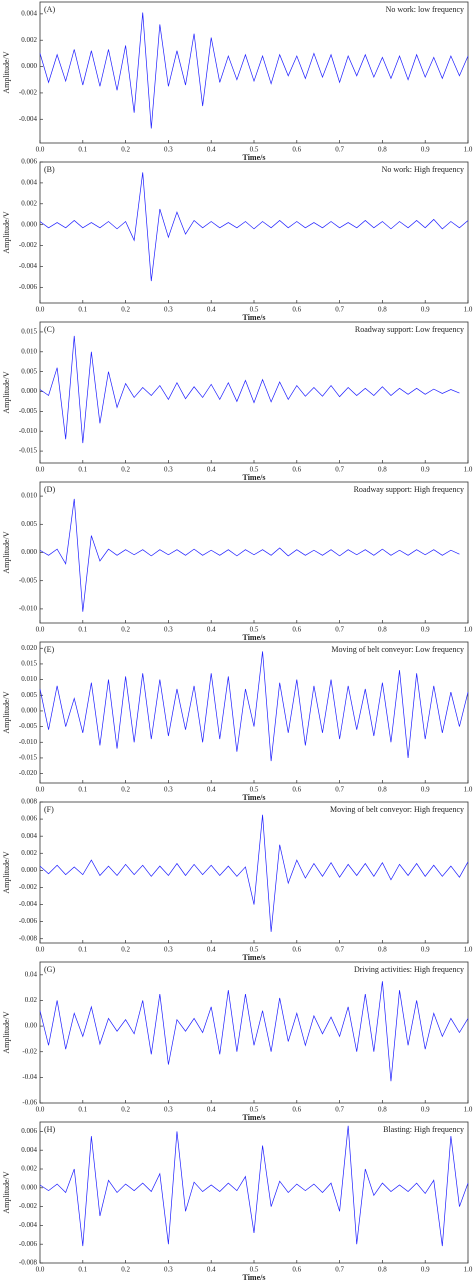 This screenshot has width=474, height=1284. What do you see at coordinates (423, 169) in the screenshot?
I see `panel-title: No work: High frequency` at bounding box center [423, 169].